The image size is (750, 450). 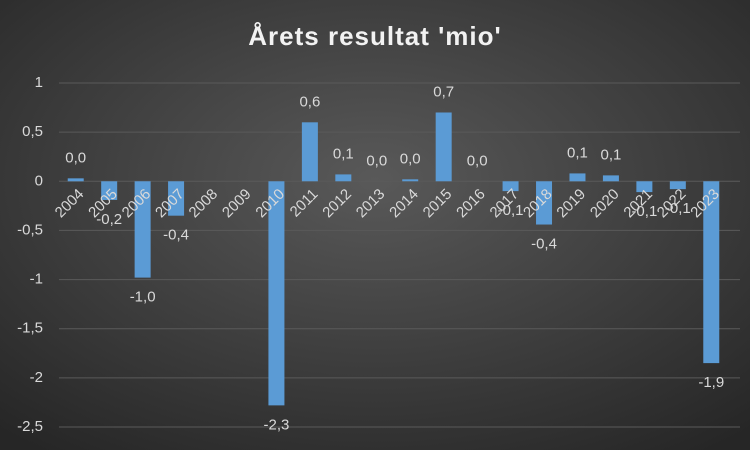 What do you see at coordinates (30, 328) in the screenshot?
I see `y-tick-label: -1,5` at bounding box center [30, 328].